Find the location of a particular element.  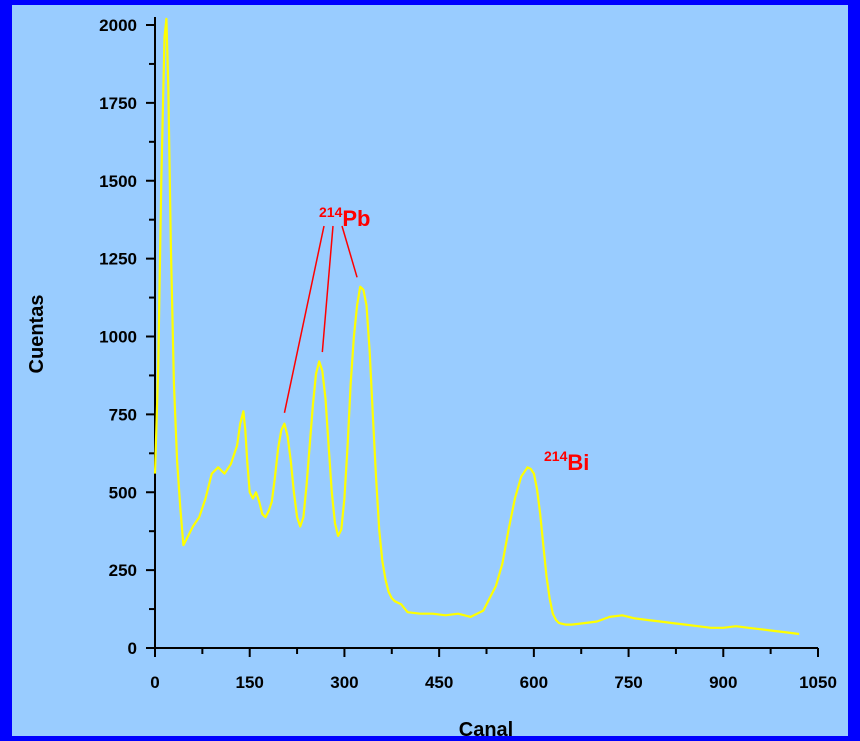

x-tick-label: 600 is located at coordinates (534, 682).